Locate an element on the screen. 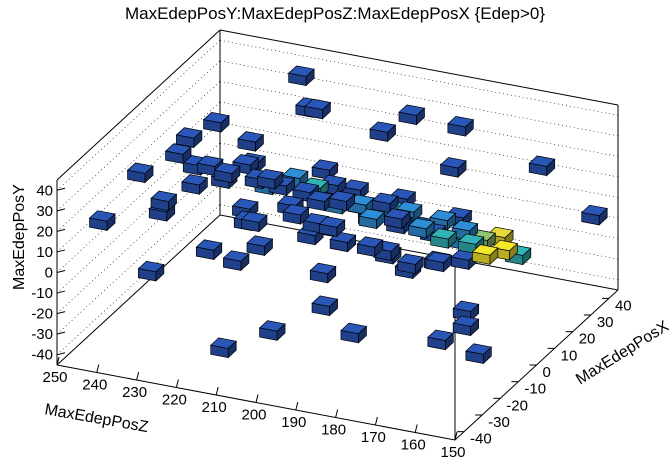 This screenshot has height=465, width=670. z-tick-label: 220 is located at coordinates (174, 400).